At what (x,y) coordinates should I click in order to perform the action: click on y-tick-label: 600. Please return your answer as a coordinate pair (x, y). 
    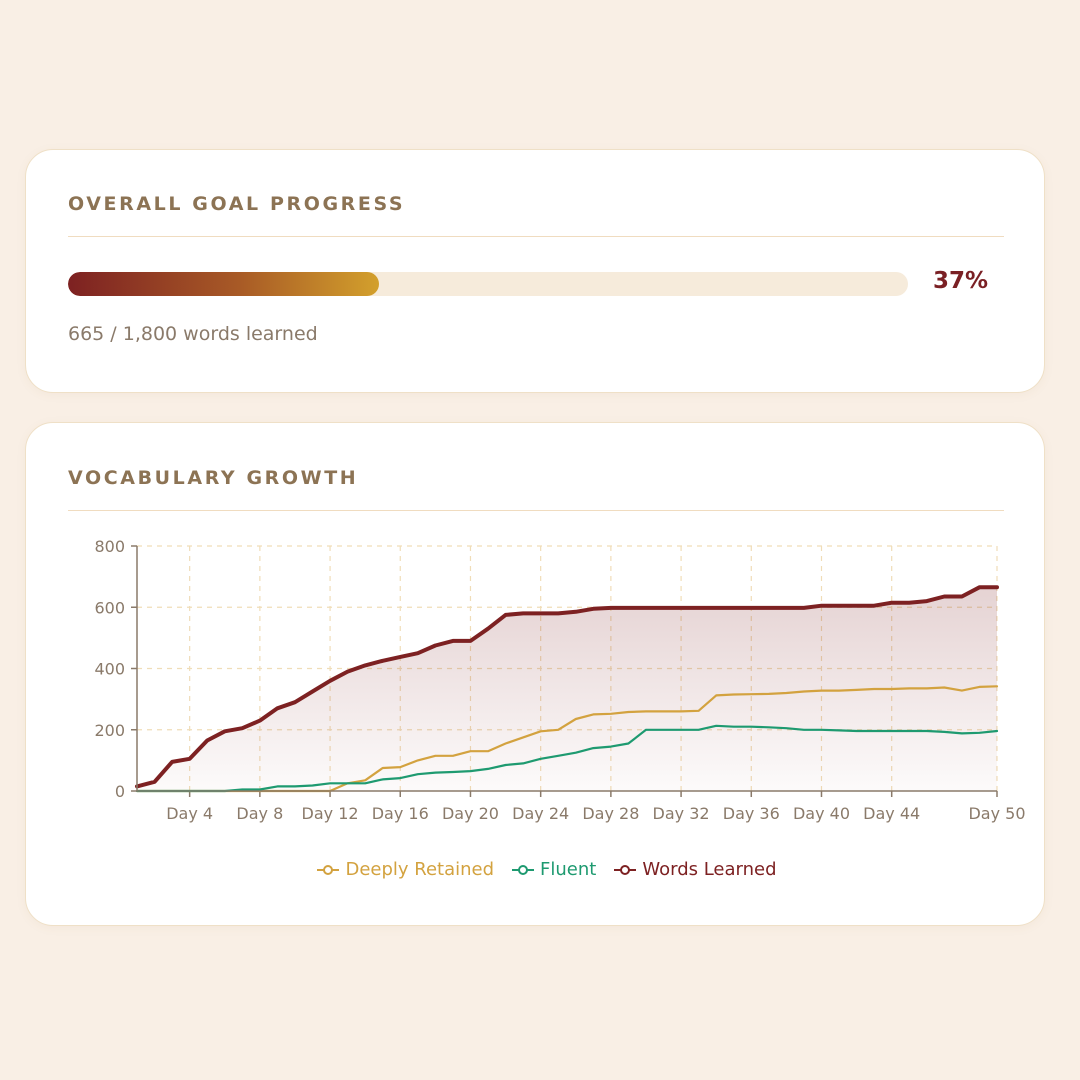
    Looking at the image, I should click on (109, 607).